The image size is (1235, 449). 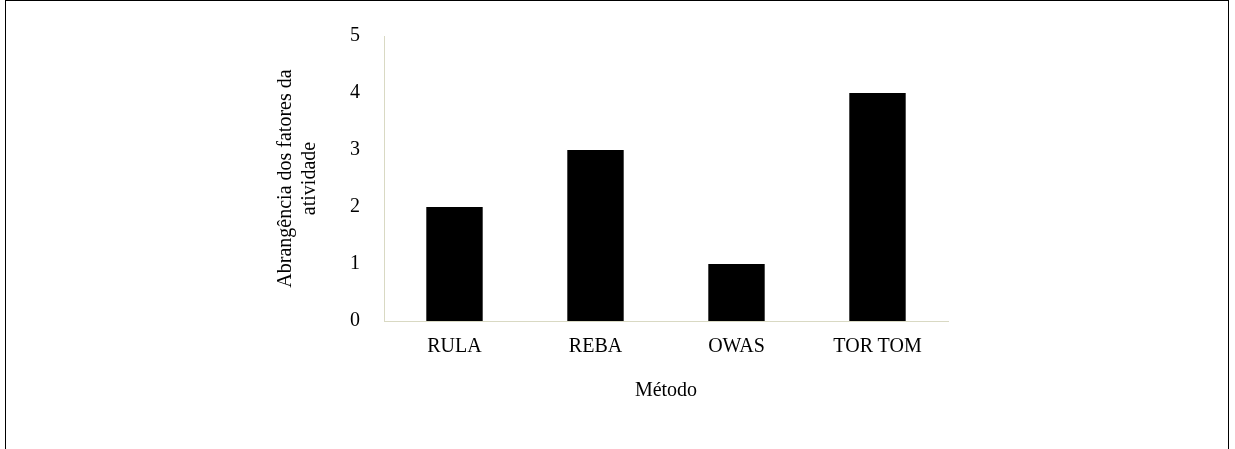 What do you see at coordinates (455, 345) in the screenshot?
I see `x-tick-label: RULA` at bounding box center [455, 345].